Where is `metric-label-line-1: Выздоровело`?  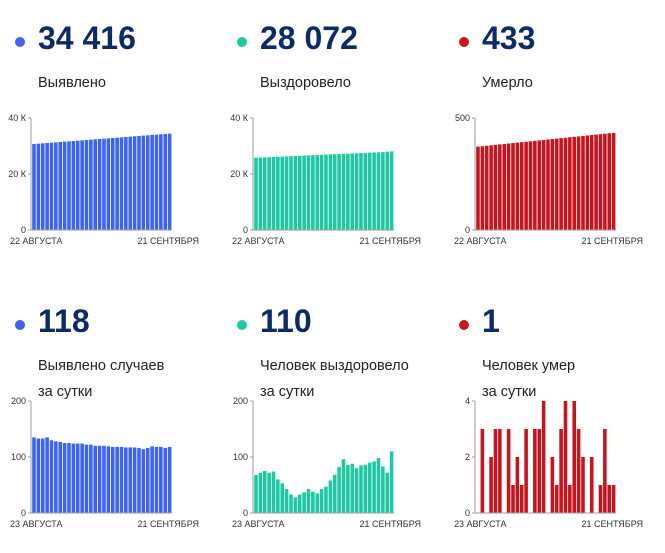 metric-label-line-1: Выздоровело is located at coordinates (305, 83).